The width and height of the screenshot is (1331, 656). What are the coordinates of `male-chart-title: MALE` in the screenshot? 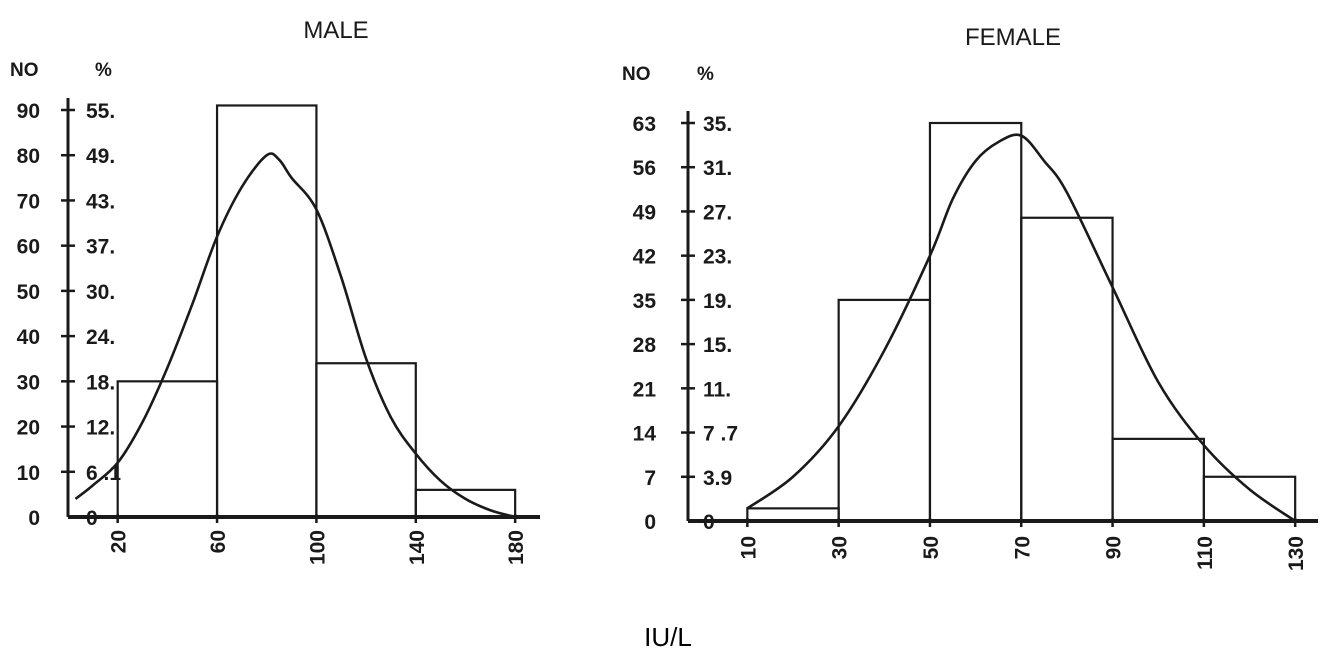 It's located at (335, 30).